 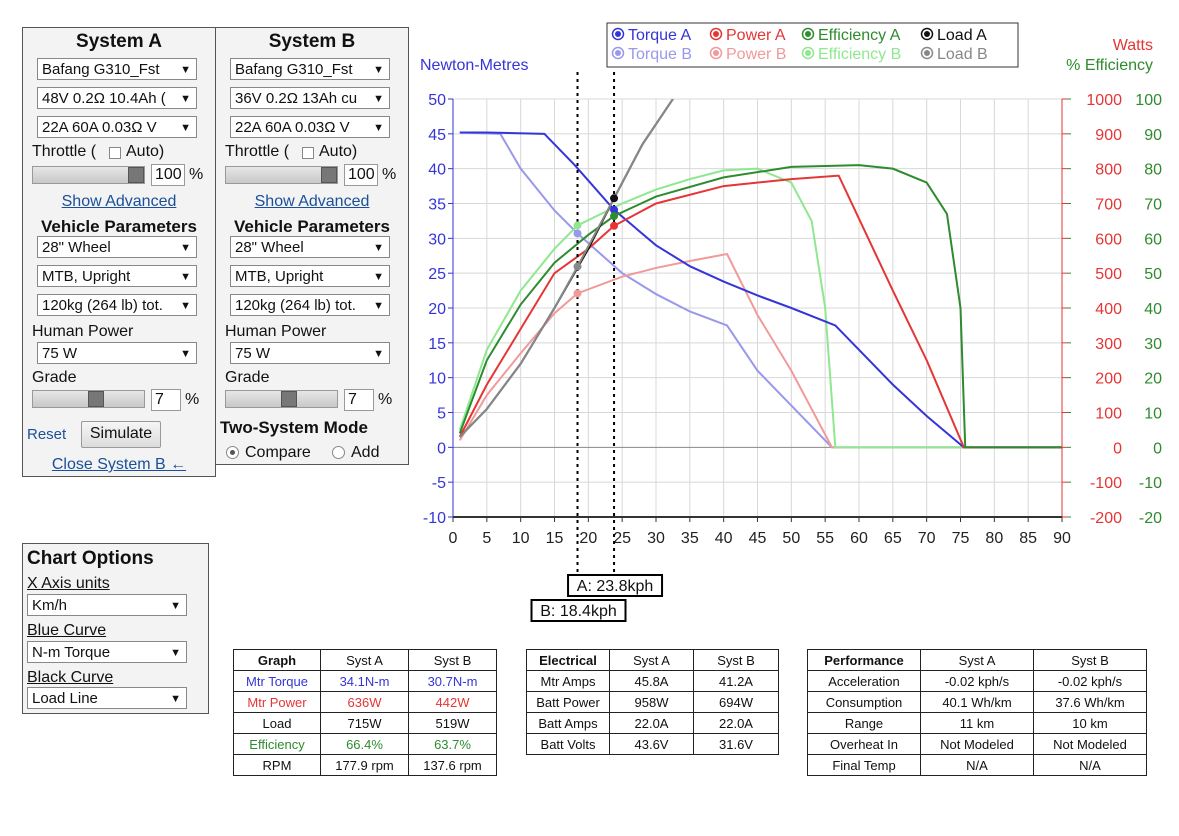 I want to click on auto-label: Auto), so click(x=338, y=151).